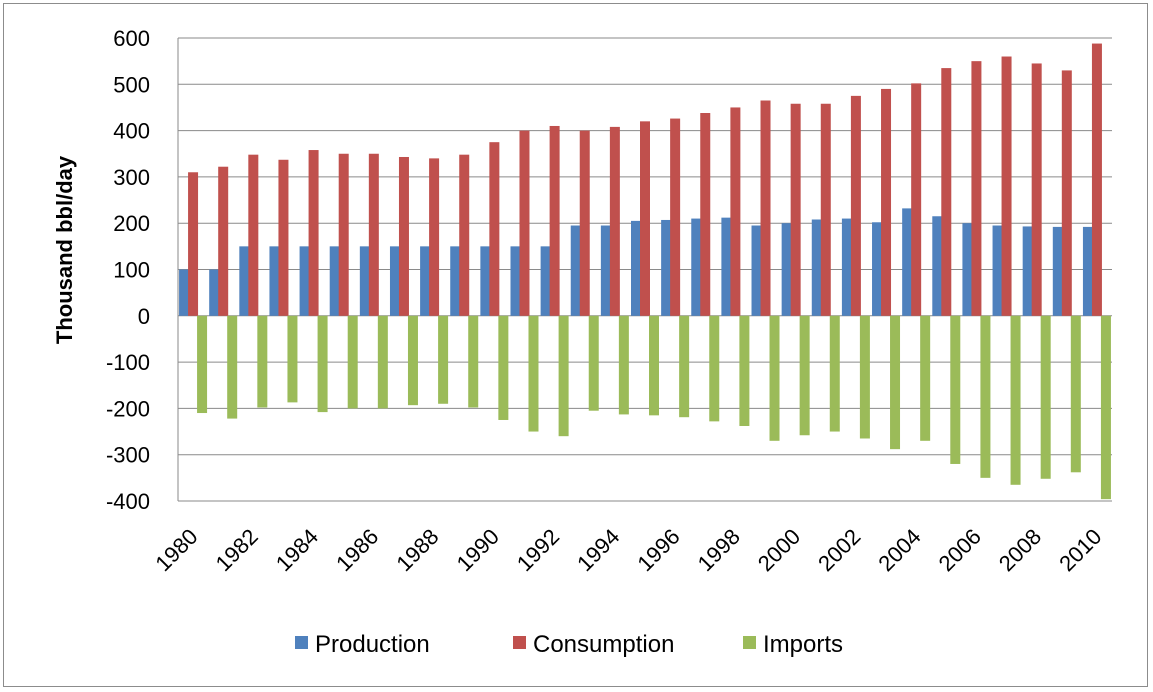 This screenshot has height=692, width=1153. I want to click on y-tick-label: -200, so click(128, 408).